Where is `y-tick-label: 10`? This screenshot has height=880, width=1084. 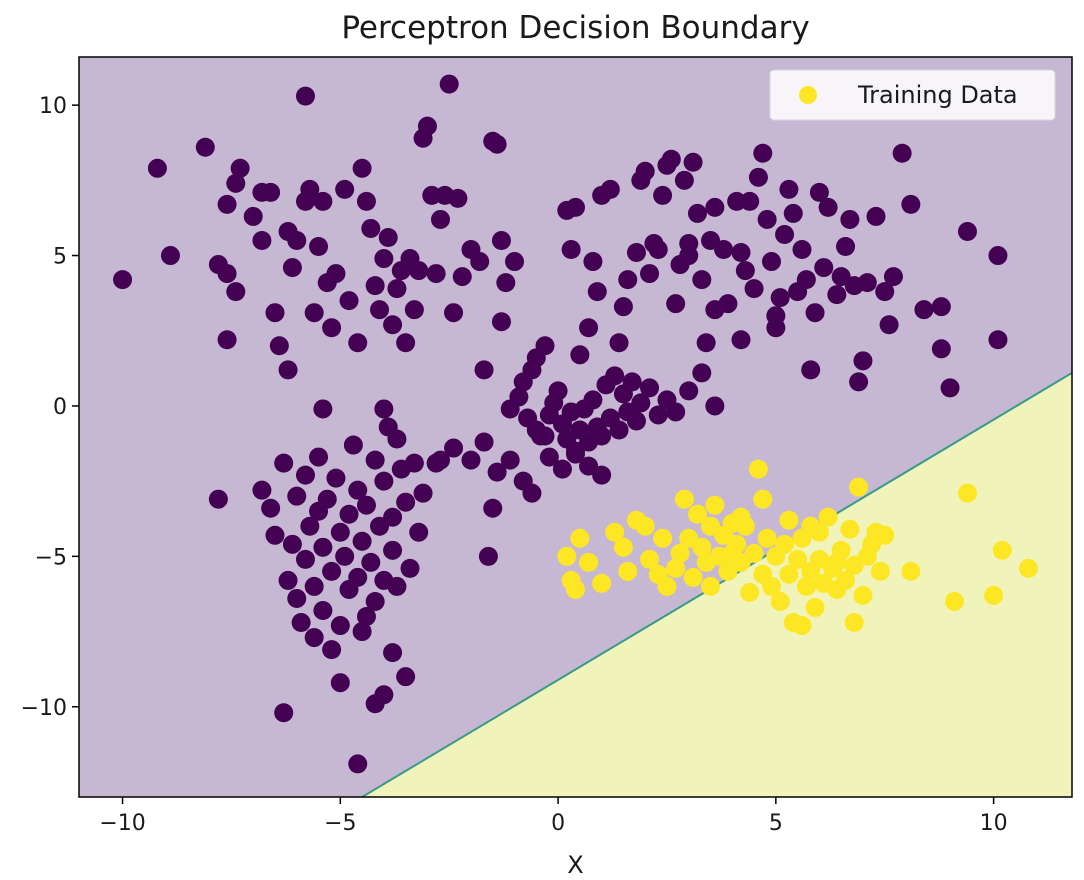 y-tick-label: 10 is located at coordinates (53, 106).